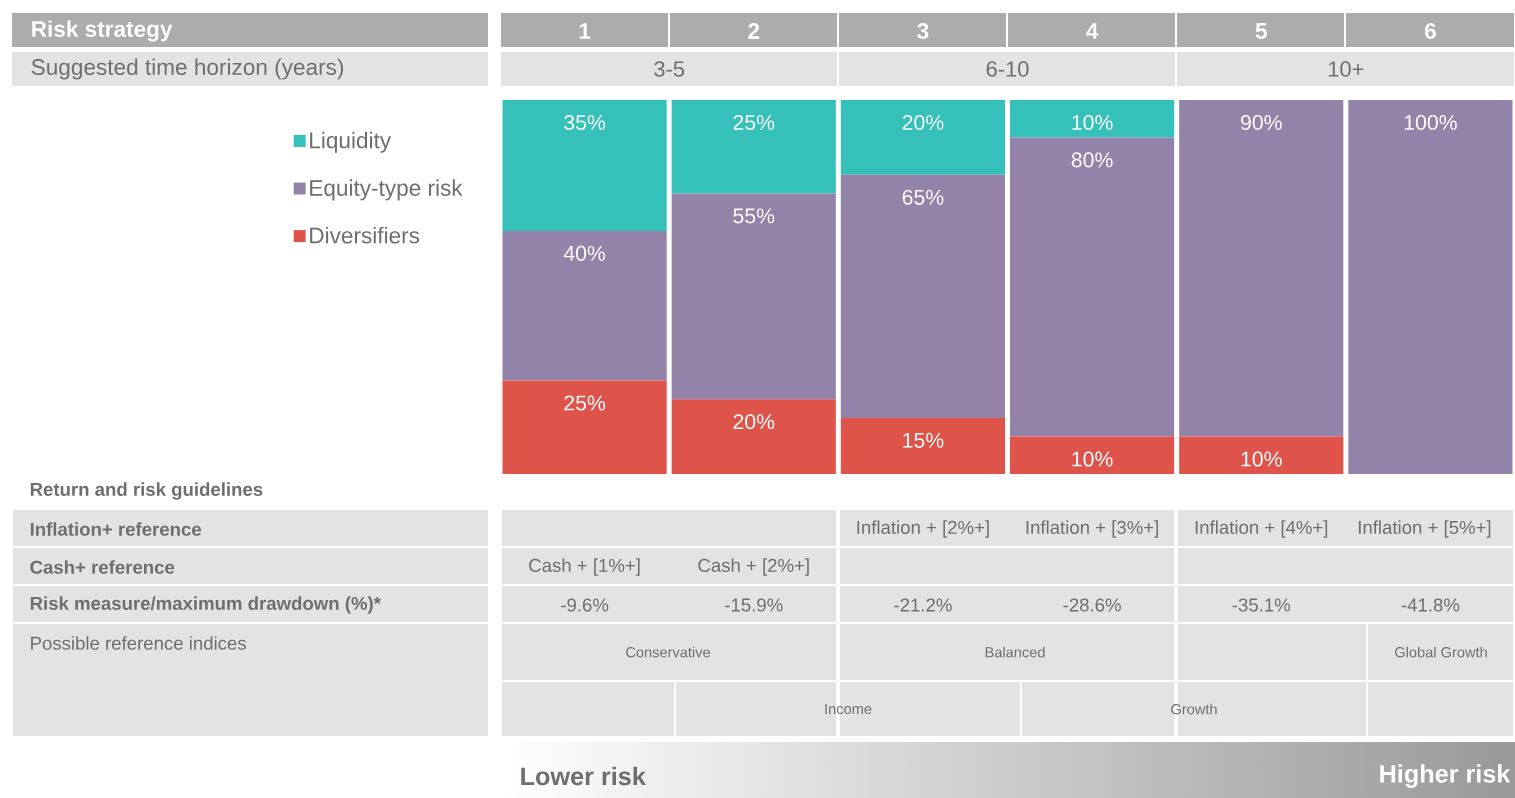  What do you see at coordinates (1261, 529) in the screenshot?
I see `text: Inflation + [4%+]` at bounding box center [1261, 529].